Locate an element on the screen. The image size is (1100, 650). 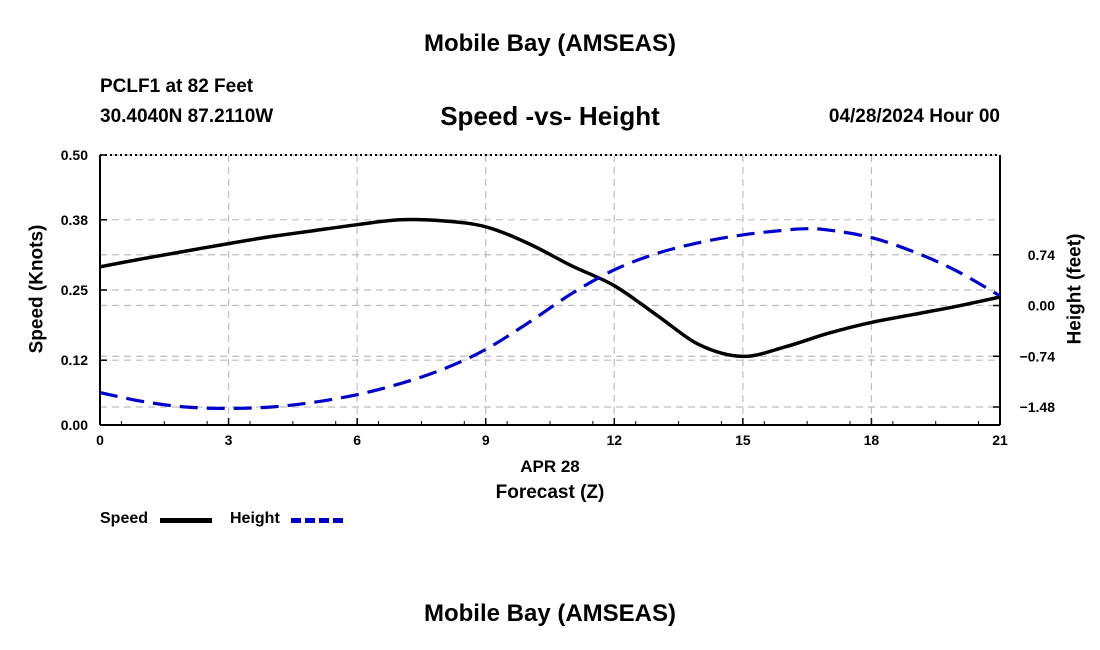
chart-title: Speed -vs- Height is located at coordinates (550, 116).